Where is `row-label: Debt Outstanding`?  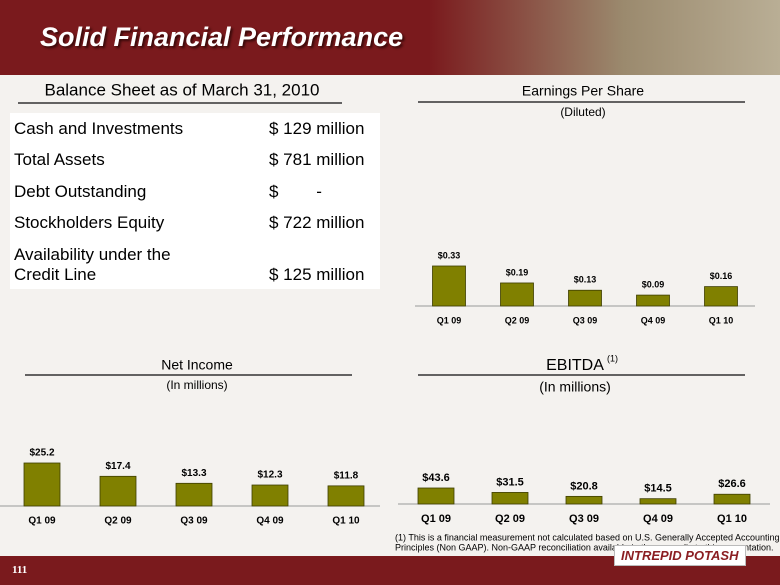 row-label: Debt Outstanding is located at coordinates (80, 191).